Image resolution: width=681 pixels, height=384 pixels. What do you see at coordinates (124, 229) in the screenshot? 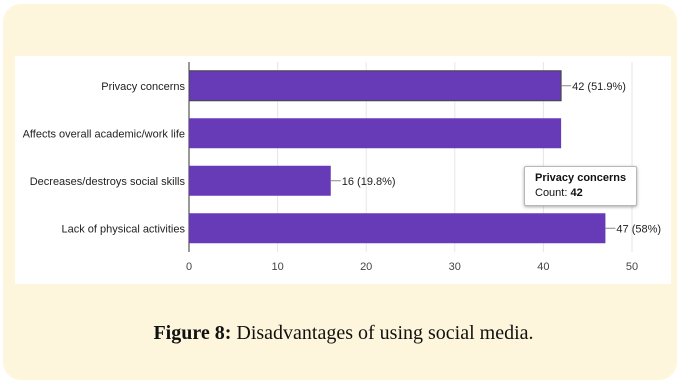
I see `category-label: Lack of physical activities` at bounding box center [124, 229].